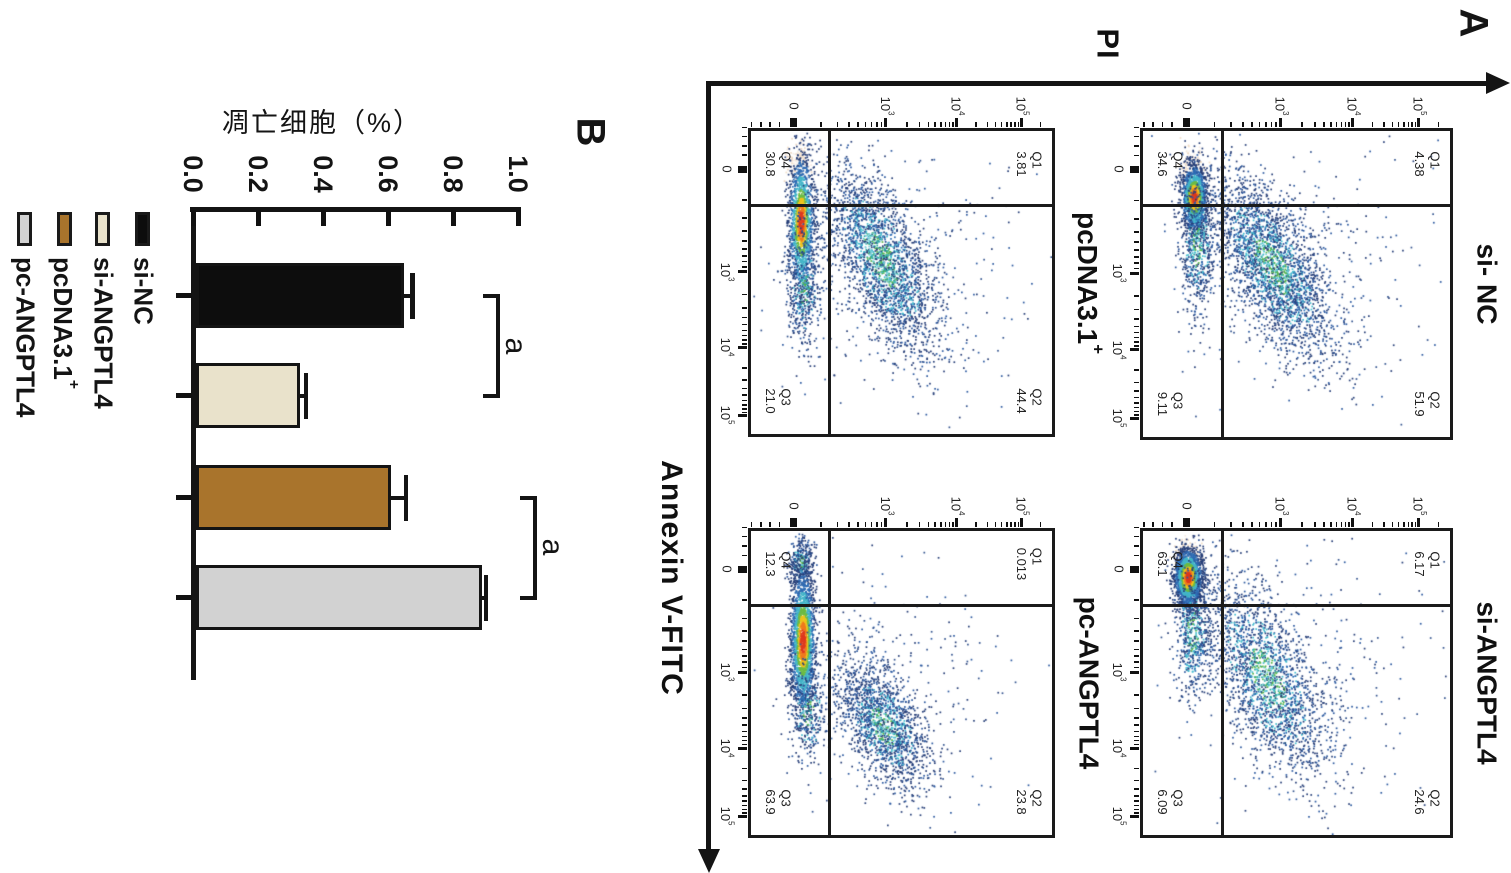 This screenshot has height=873, width=1511. I want to click on gate-line-horizontal, so click(901, 605).